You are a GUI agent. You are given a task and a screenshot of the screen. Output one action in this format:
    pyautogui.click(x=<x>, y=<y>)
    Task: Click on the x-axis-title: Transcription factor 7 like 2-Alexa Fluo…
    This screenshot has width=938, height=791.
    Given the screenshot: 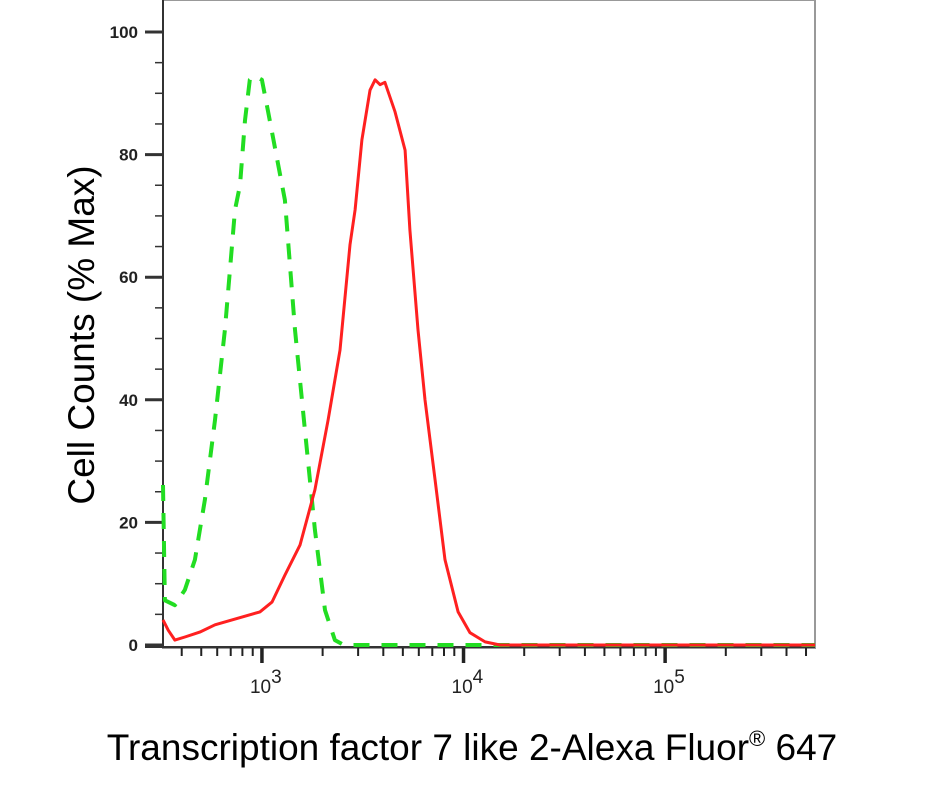 What is the action you would take?
    pyautogui.click(x=472, y=747)
    